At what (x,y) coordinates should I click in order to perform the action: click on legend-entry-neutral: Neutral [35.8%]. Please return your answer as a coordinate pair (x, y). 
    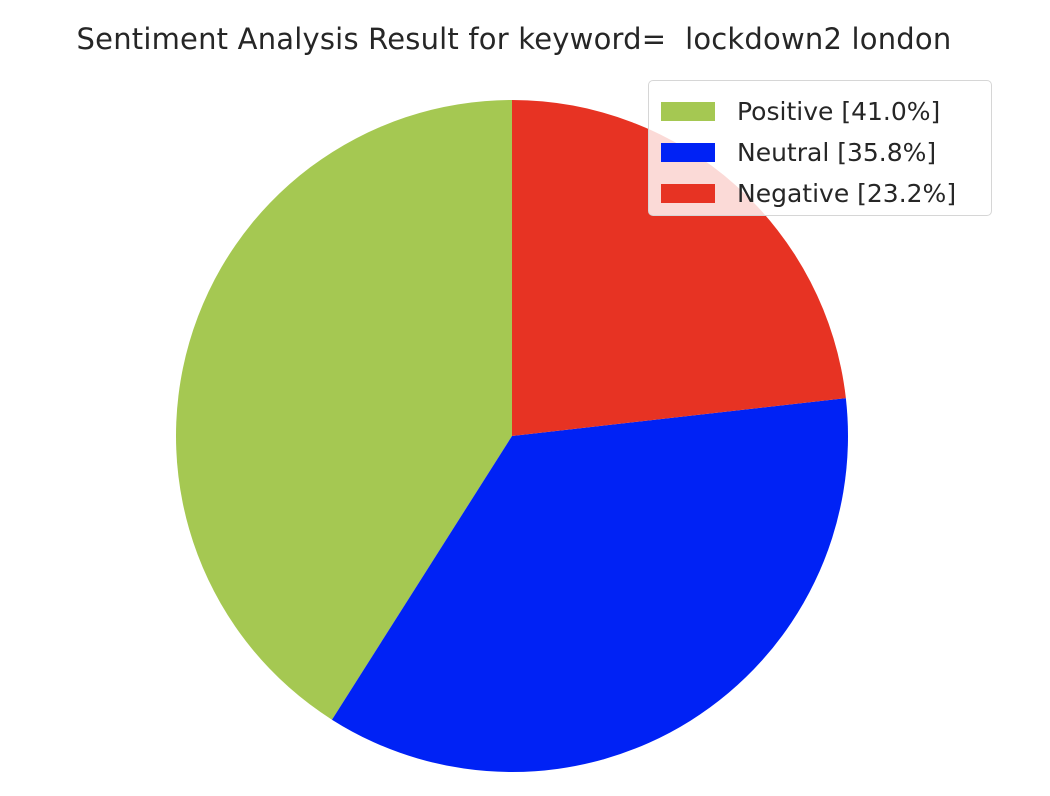
    Looking at the image, I should click on (826, 152).